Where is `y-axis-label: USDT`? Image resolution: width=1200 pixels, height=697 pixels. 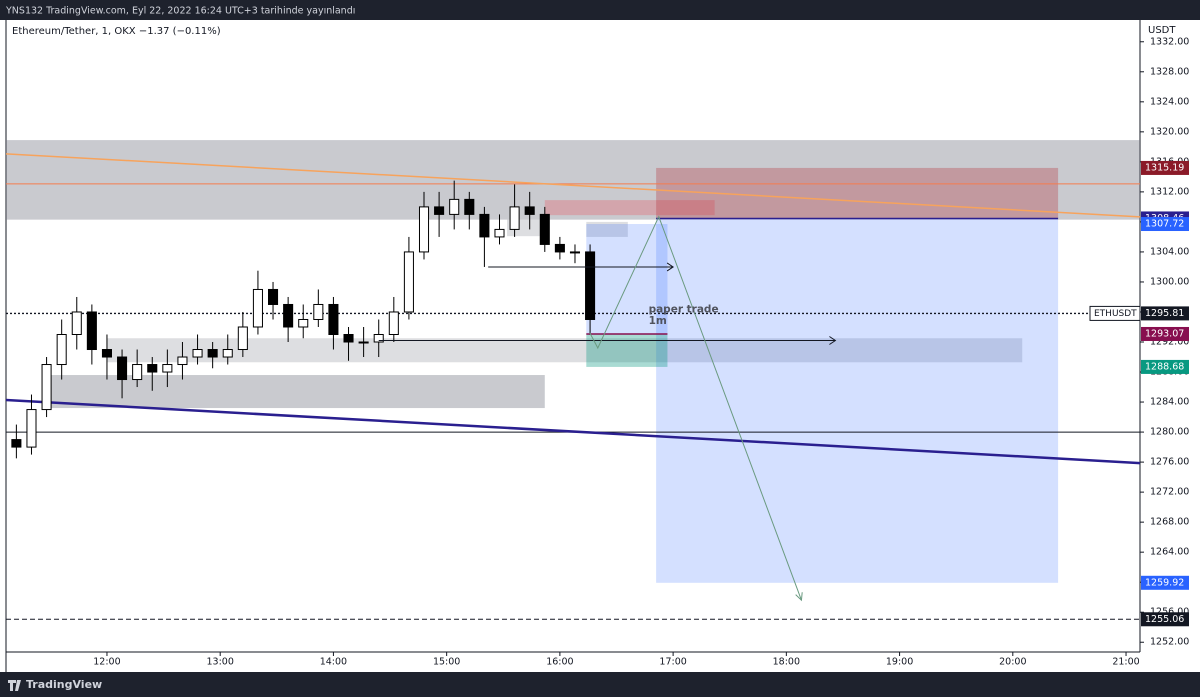 y-axis-label: USDT is located at coordinates (1162, 30).